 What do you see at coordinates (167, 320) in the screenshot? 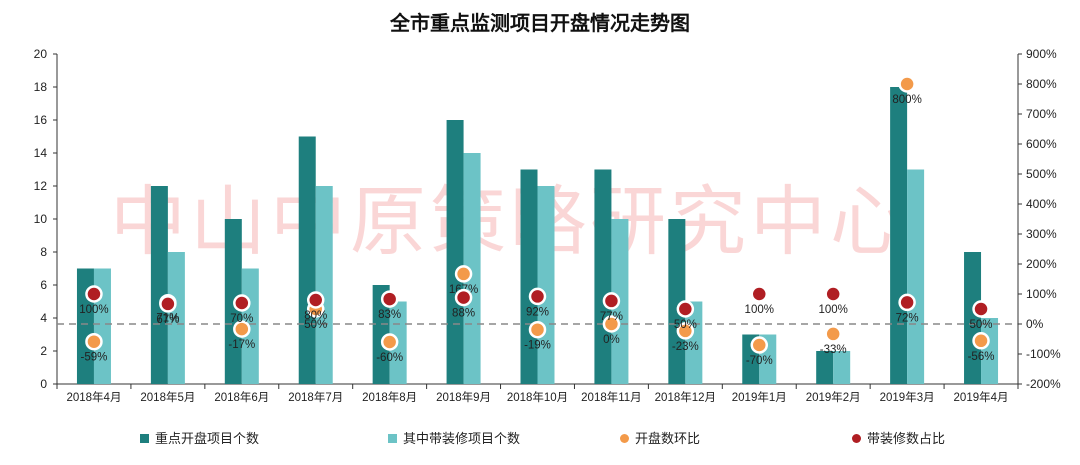
I see `data-label: 67%` at bounding box center [167, 320].